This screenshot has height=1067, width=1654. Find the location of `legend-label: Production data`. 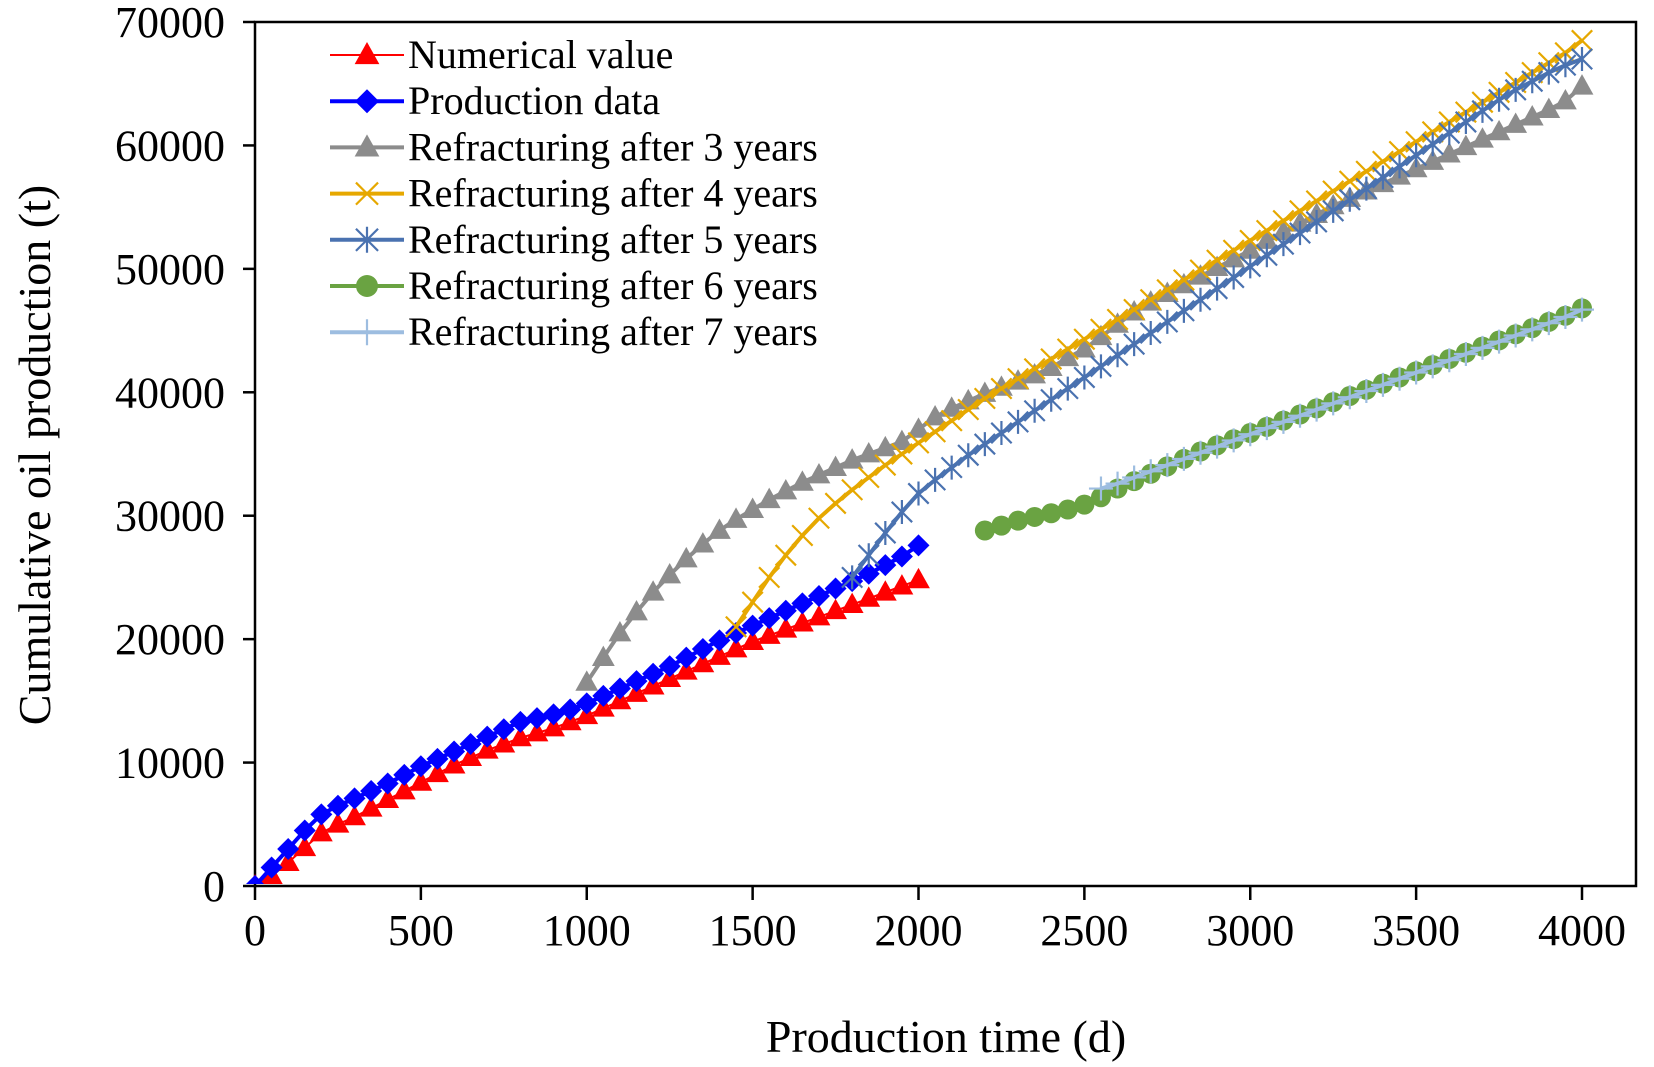

legend-label: Production data is located at coordinates (534, 100).